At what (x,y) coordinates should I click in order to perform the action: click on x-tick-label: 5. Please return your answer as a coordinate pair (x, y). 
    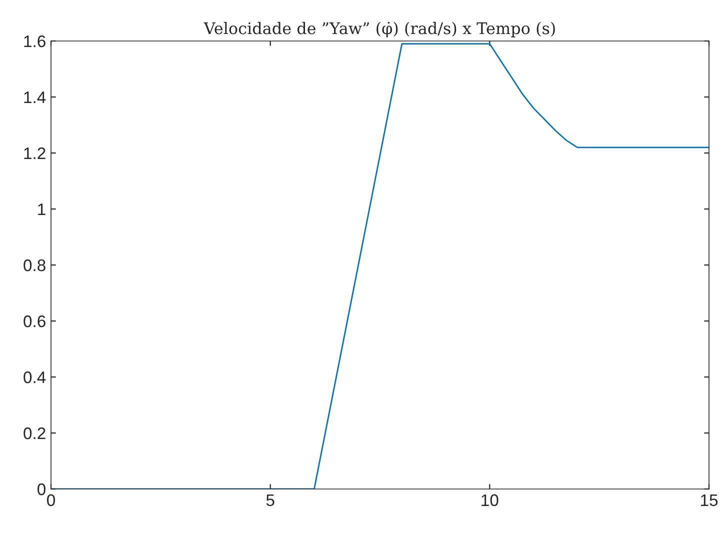
    Looking at the image, I should click on (270, 500).